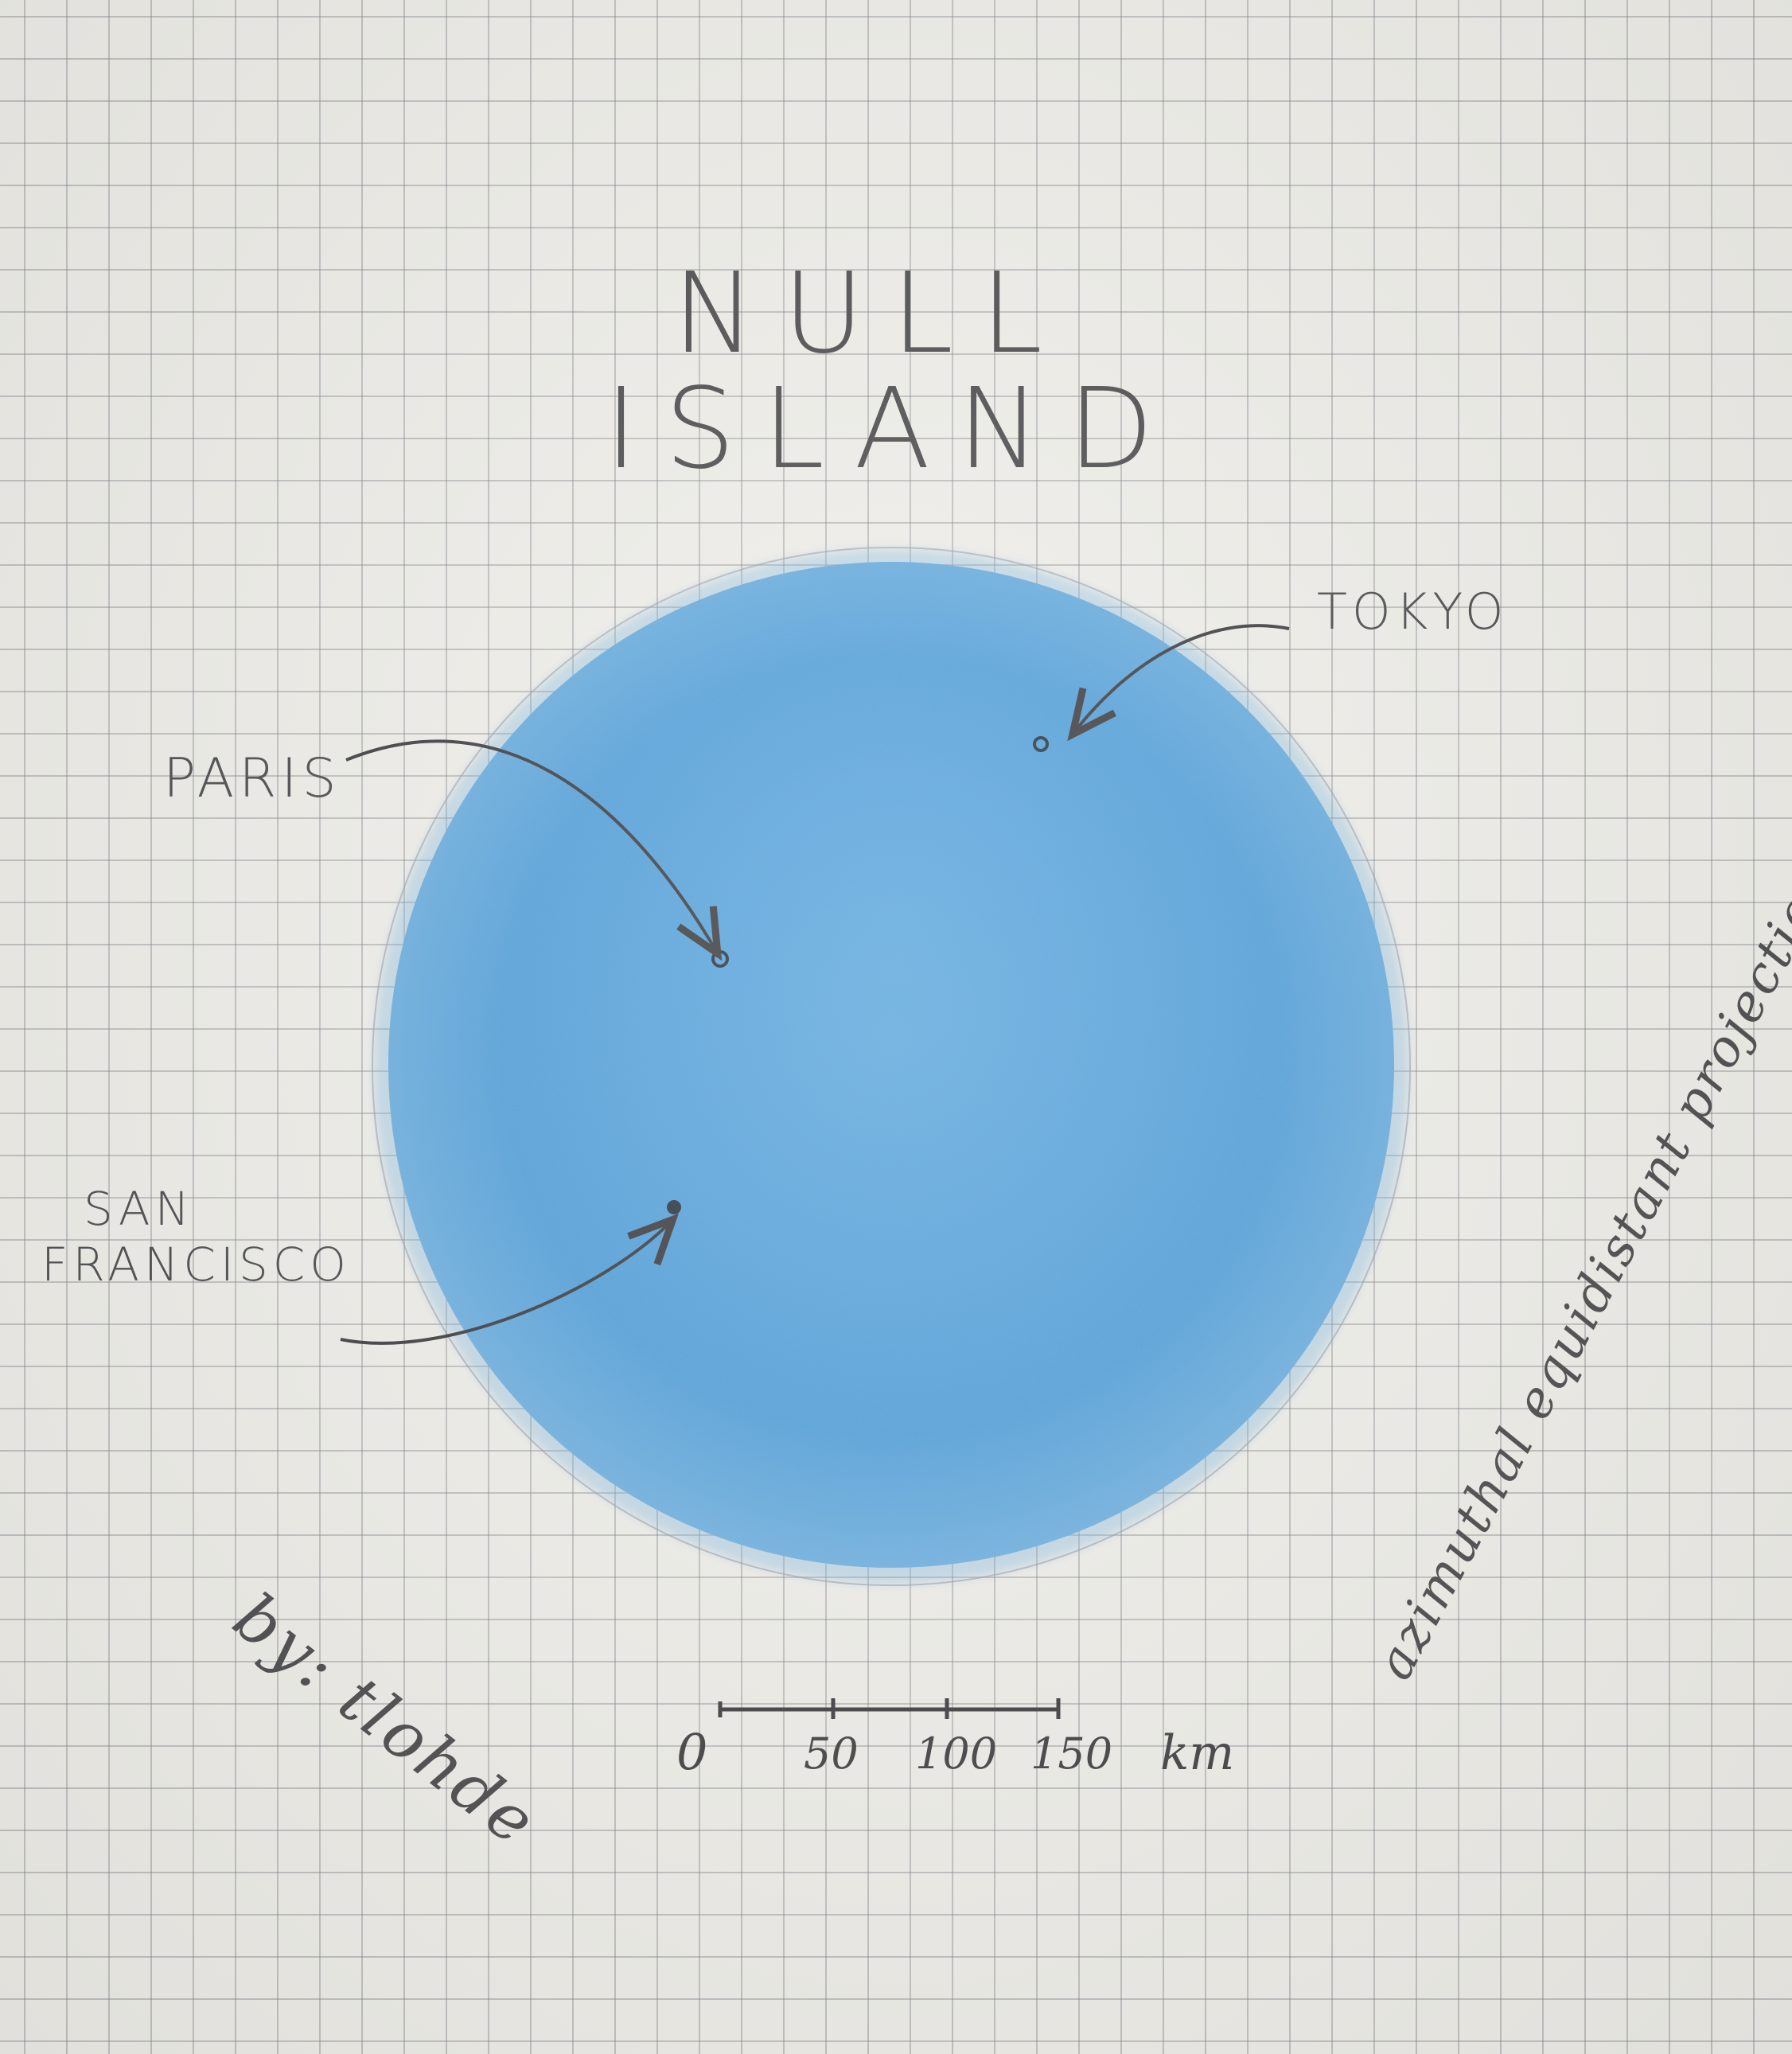  Describe the element at coordinates (509, 1279) in the screenshot. I see `san-francisco-arrow-icon` at that location.